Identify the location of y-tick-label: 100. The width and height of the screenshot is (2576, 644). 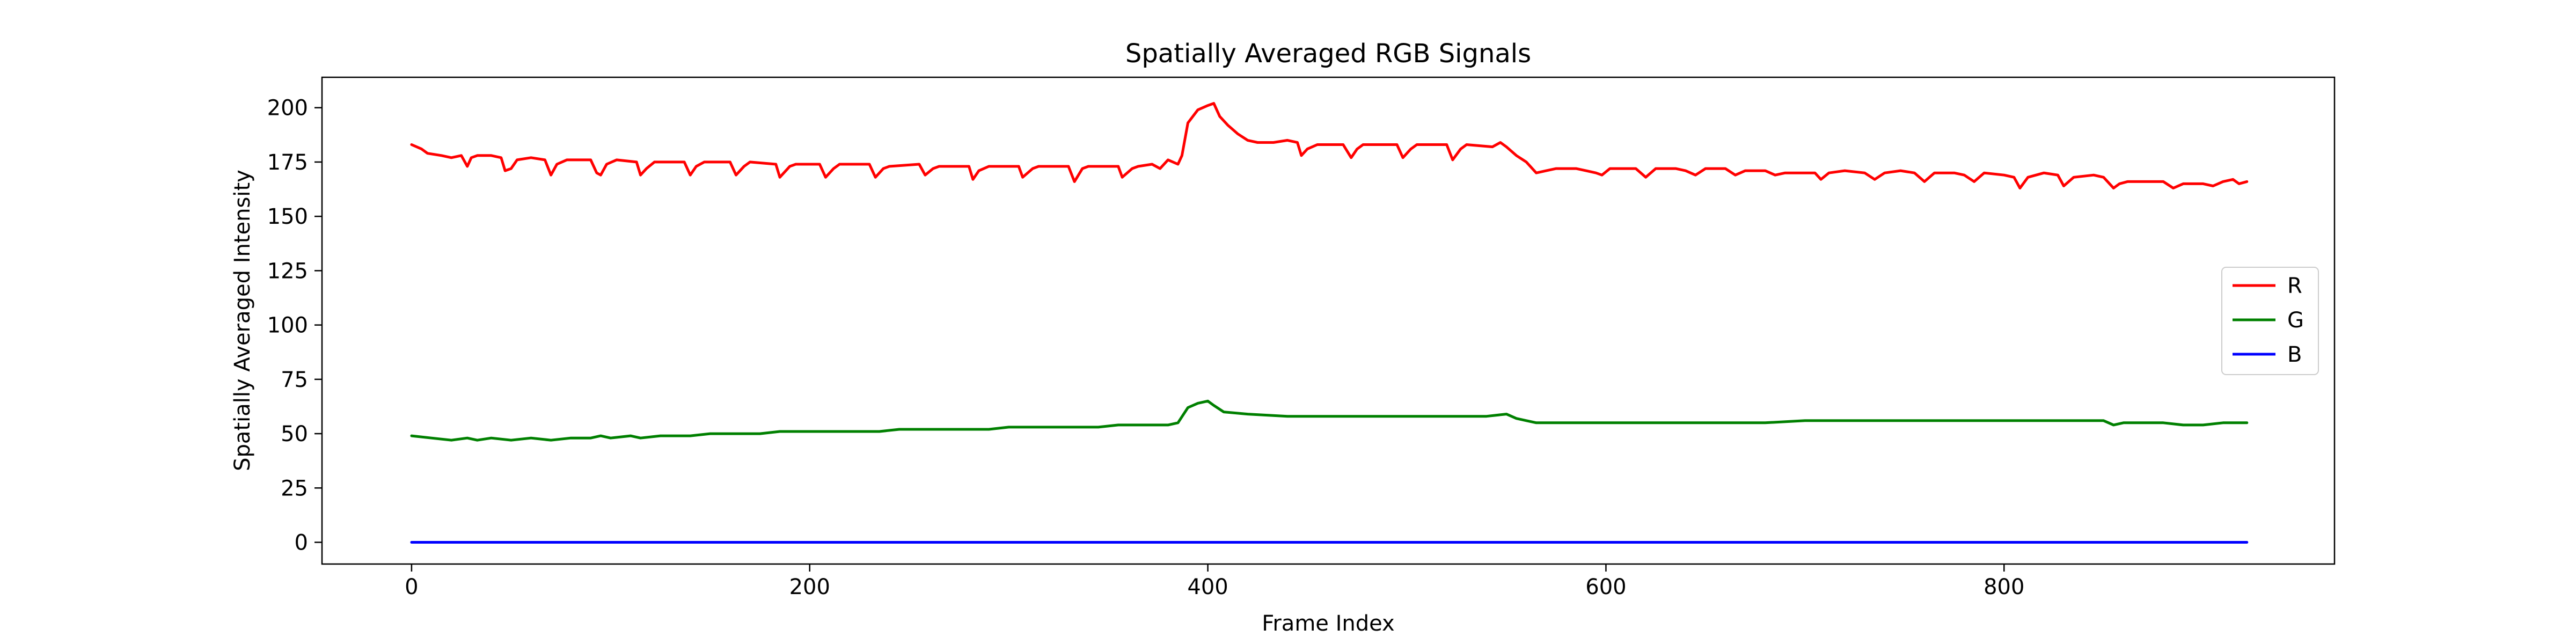
(287, 325).